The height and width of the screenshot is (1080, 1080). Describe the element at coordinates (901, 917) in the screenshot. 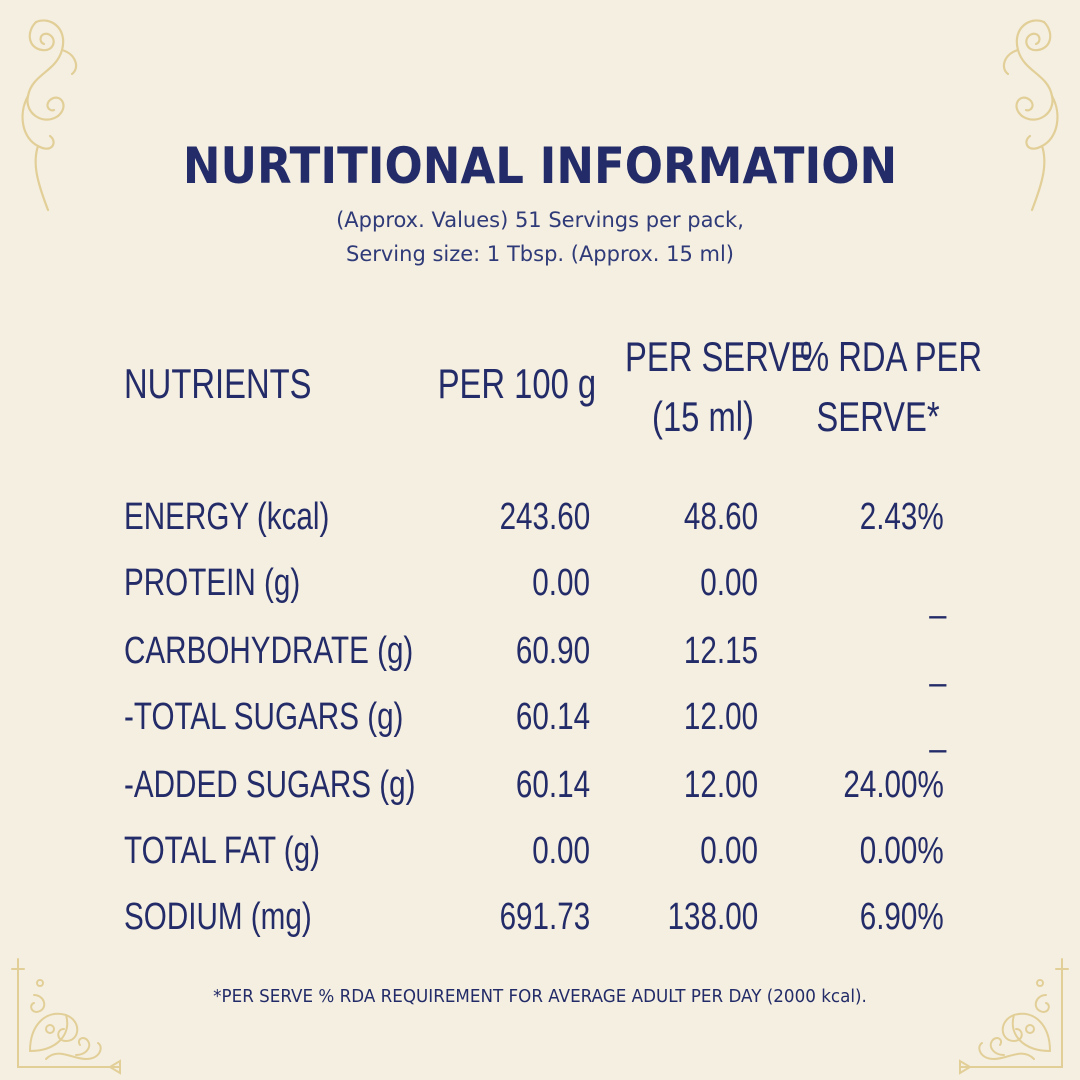

I see `value-rda: 6.90%` at that location.